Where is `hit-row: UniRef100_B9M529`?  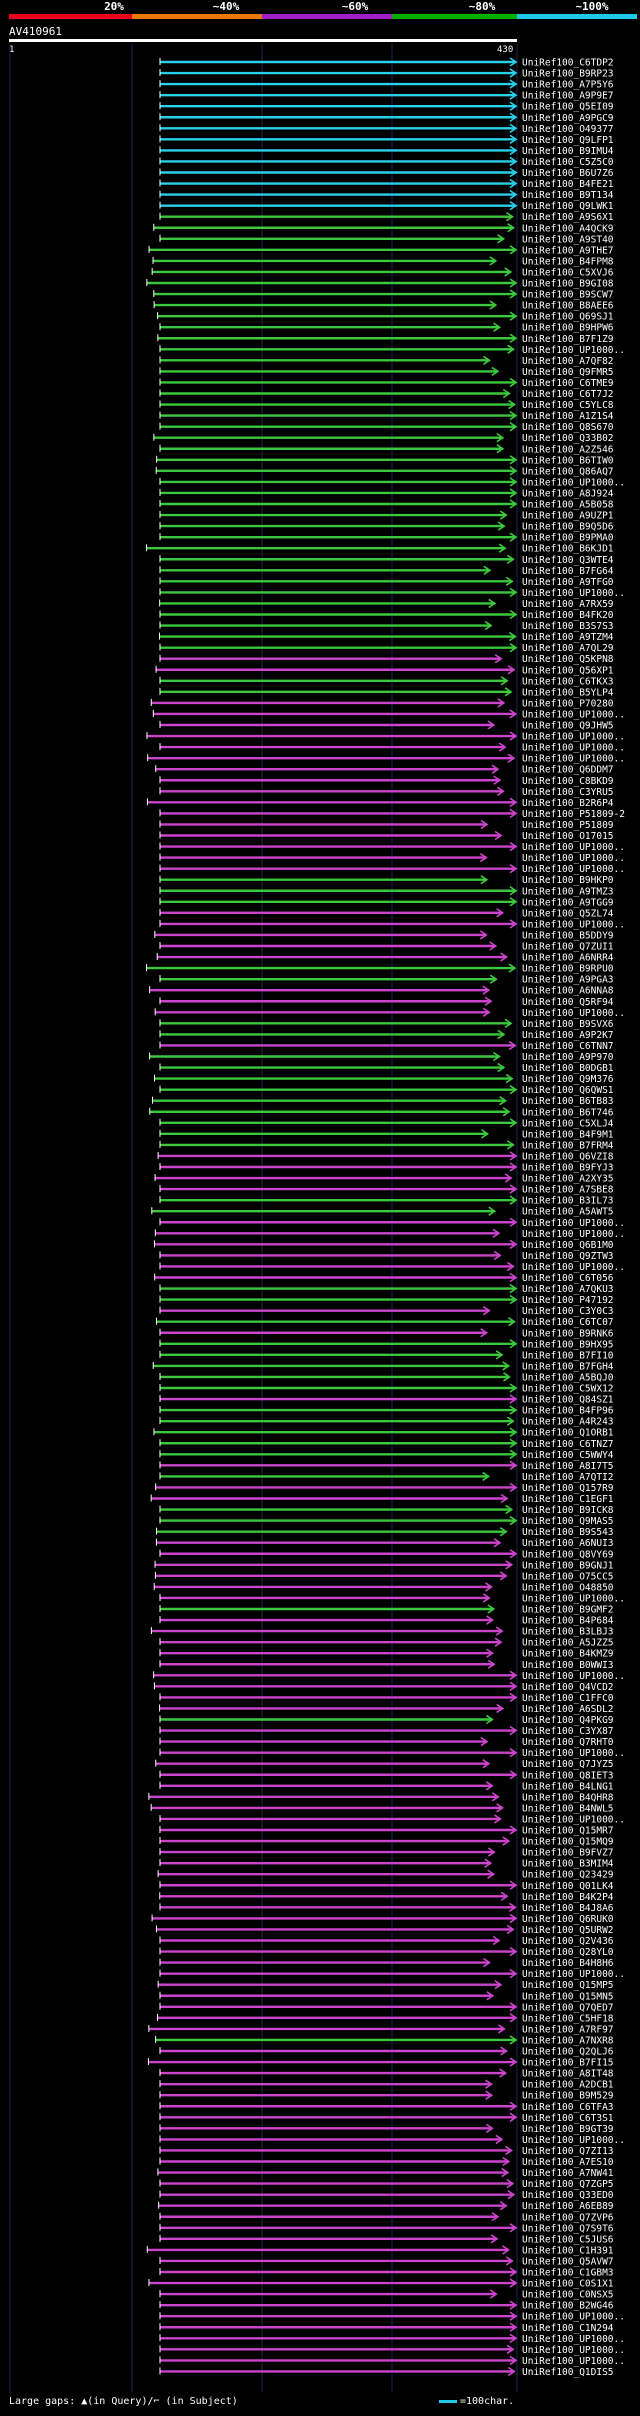
hit-row: UniRef100_B9M529 is located at coordinates (386, 2096).